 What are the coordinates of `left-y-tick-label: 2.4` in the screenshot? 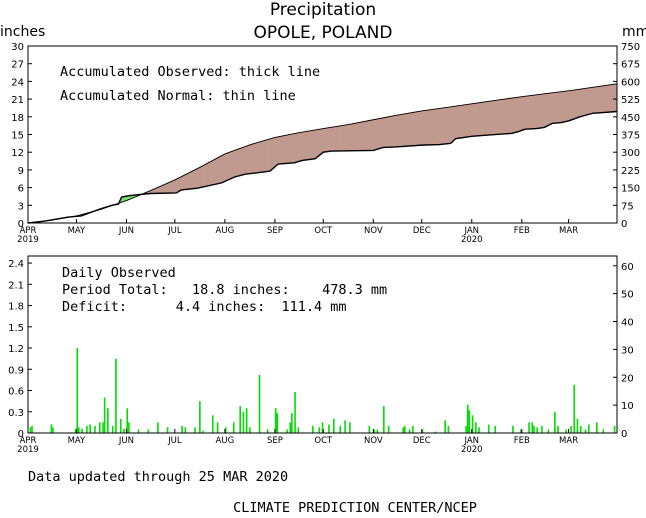 It's located at (16, 264).